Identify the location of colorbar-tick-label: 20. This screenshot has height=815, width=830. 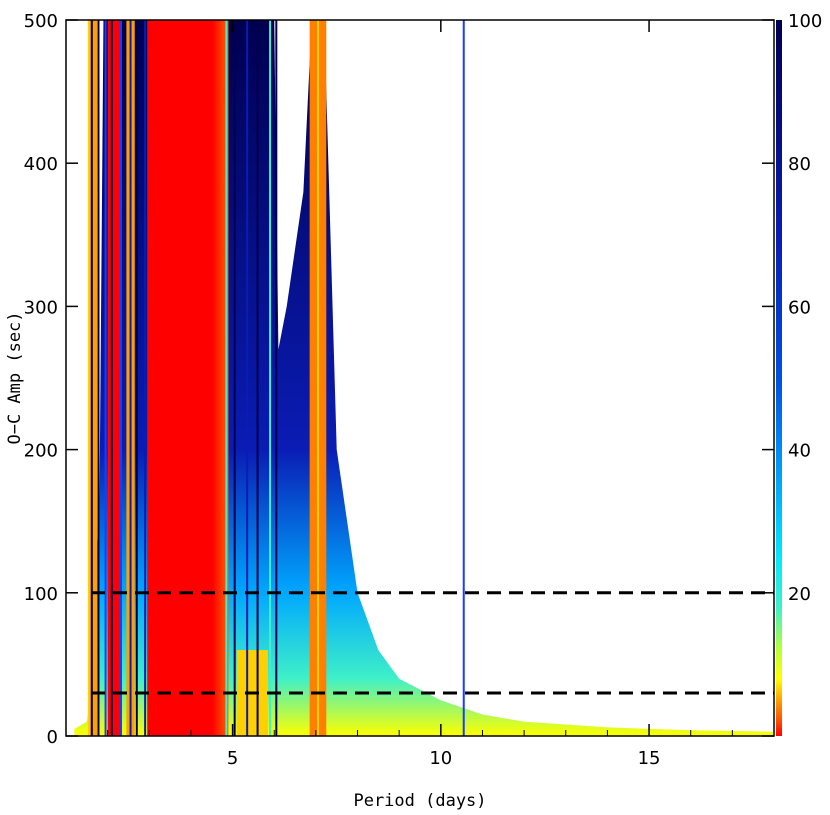
(799, 594).